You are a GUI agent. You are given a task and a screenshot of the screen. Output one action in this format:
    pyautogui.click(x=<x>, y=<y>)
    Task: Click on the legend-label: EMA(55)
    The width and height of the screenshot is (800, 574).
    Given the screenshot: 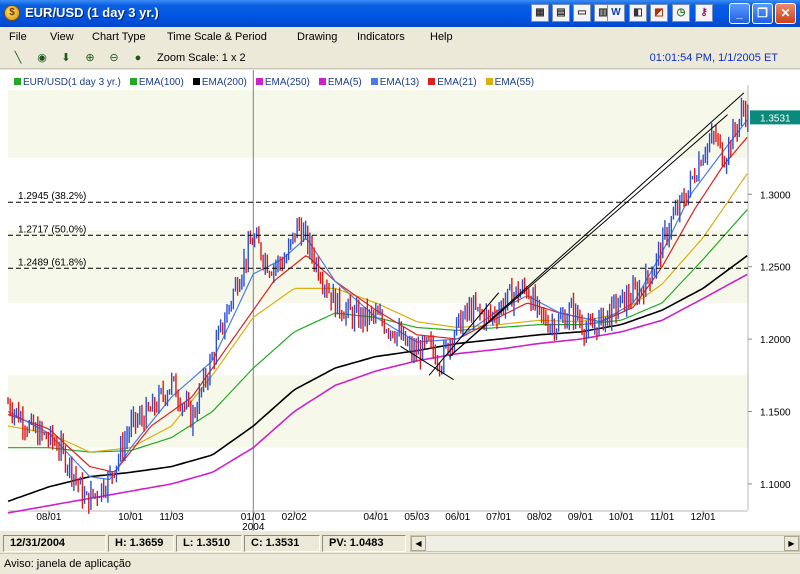 What is the action you would take?
    pyautogui.click(x=514, y=82)
    